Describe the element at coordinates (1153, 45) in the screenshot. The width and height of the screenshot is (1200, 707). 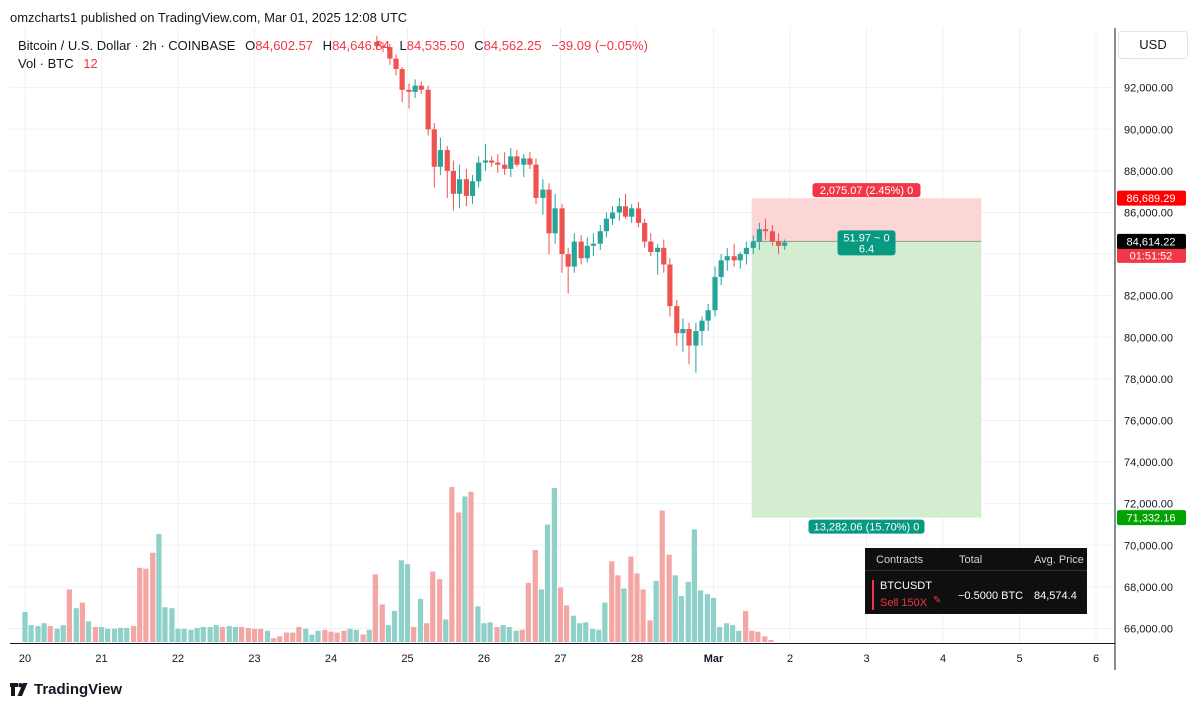
I see `currency-button: USD` at that location.